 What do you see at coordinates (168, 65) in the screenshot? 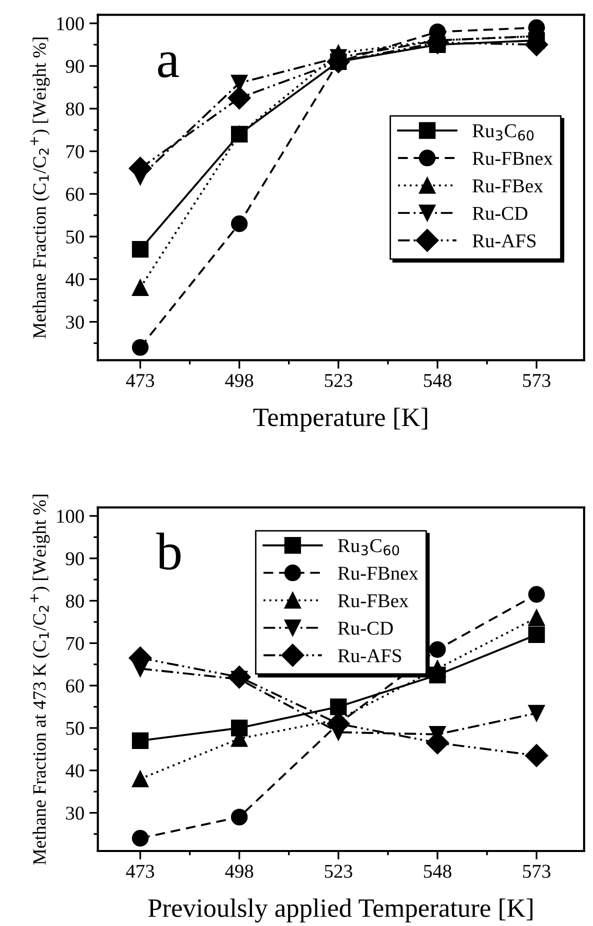
I see `annotation: a` at bounding box center [168, 65].